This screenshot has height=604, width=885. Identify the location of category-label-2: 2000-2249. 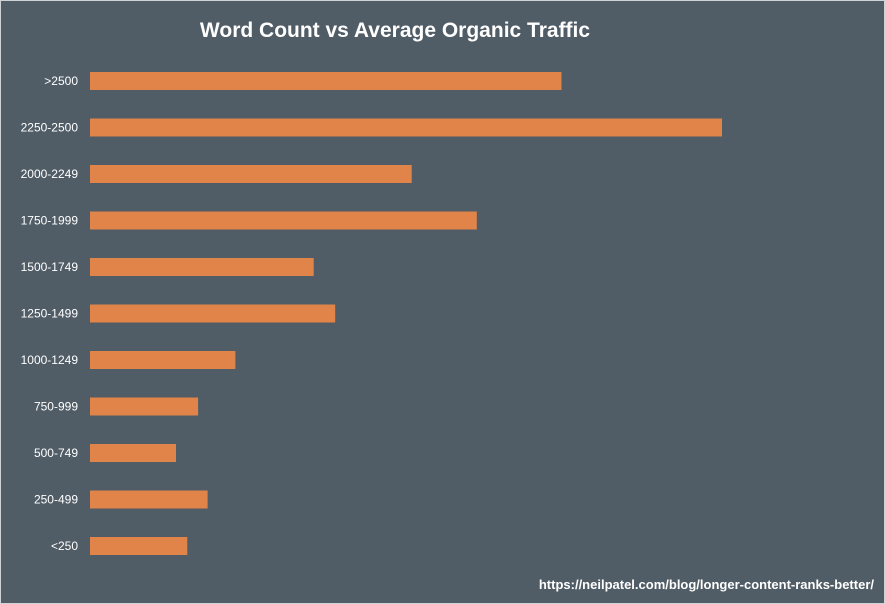
(50, 174).